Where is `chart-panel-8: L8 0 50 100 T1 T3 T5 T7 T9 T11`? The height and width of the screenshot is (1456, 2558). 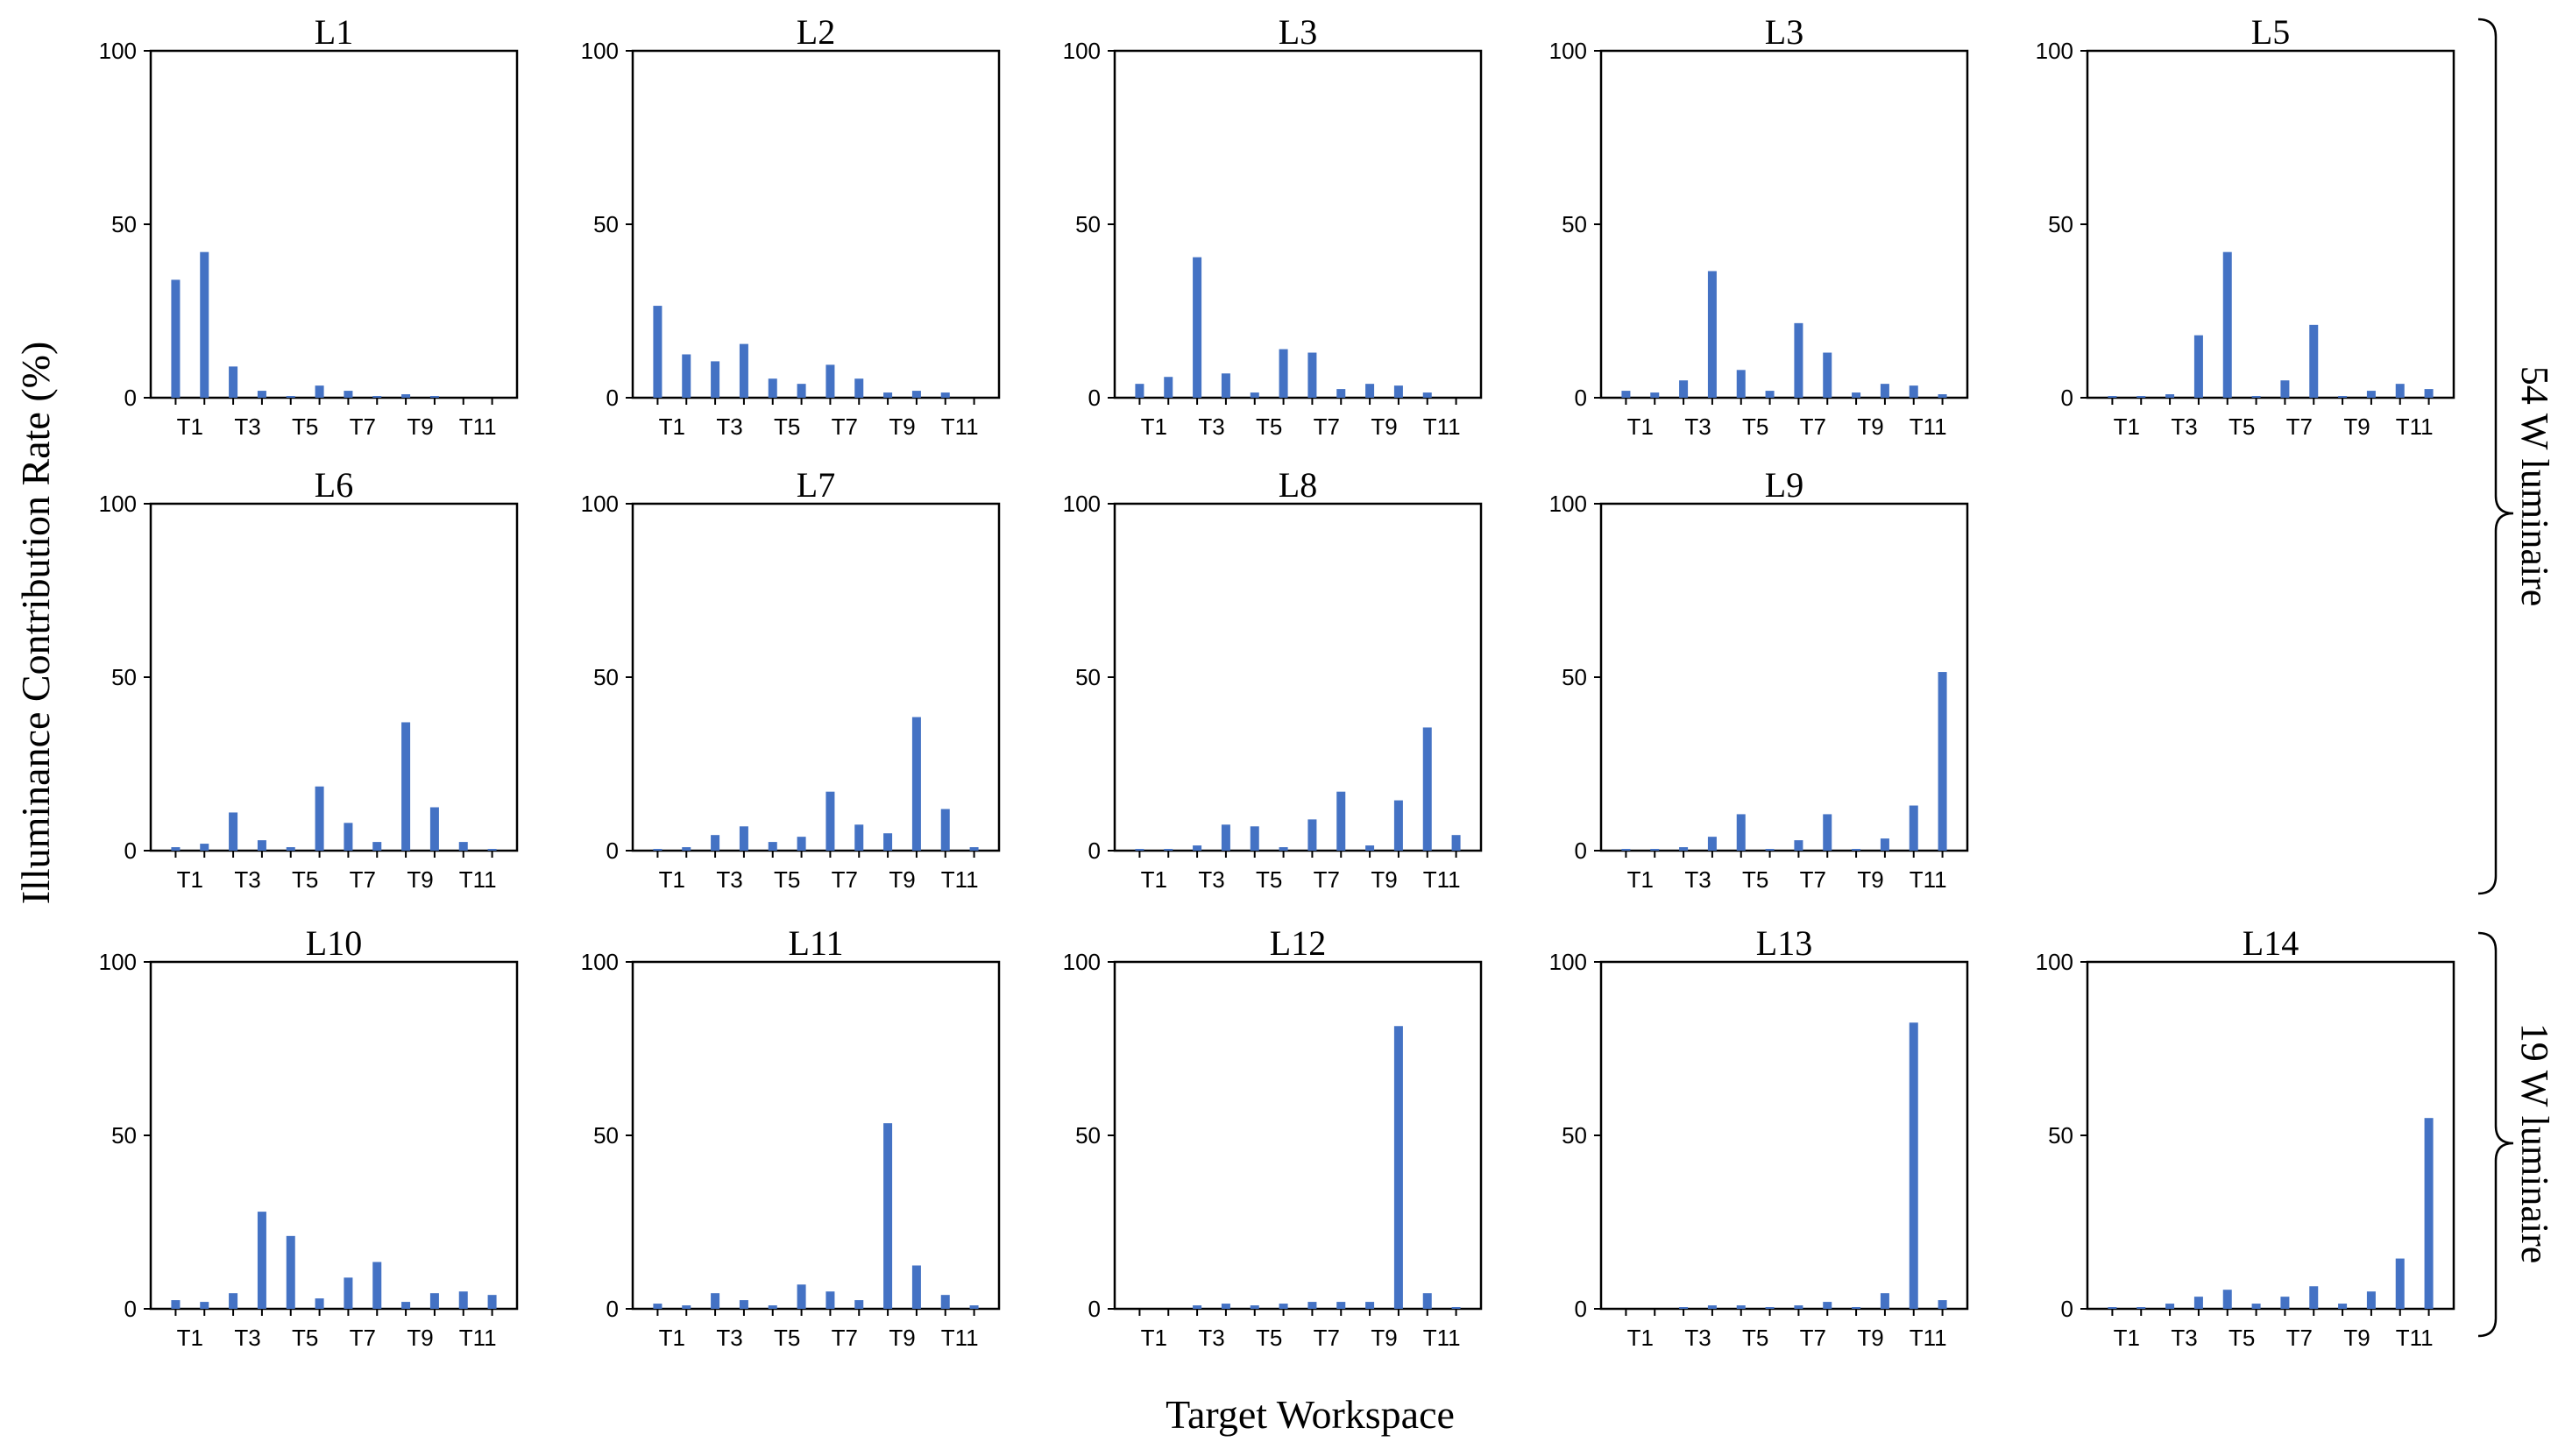 chart-panel-8: L8 0 50 100 T1 T3 T5 T7 T9 T11 is located at coordinates (1273, 679).